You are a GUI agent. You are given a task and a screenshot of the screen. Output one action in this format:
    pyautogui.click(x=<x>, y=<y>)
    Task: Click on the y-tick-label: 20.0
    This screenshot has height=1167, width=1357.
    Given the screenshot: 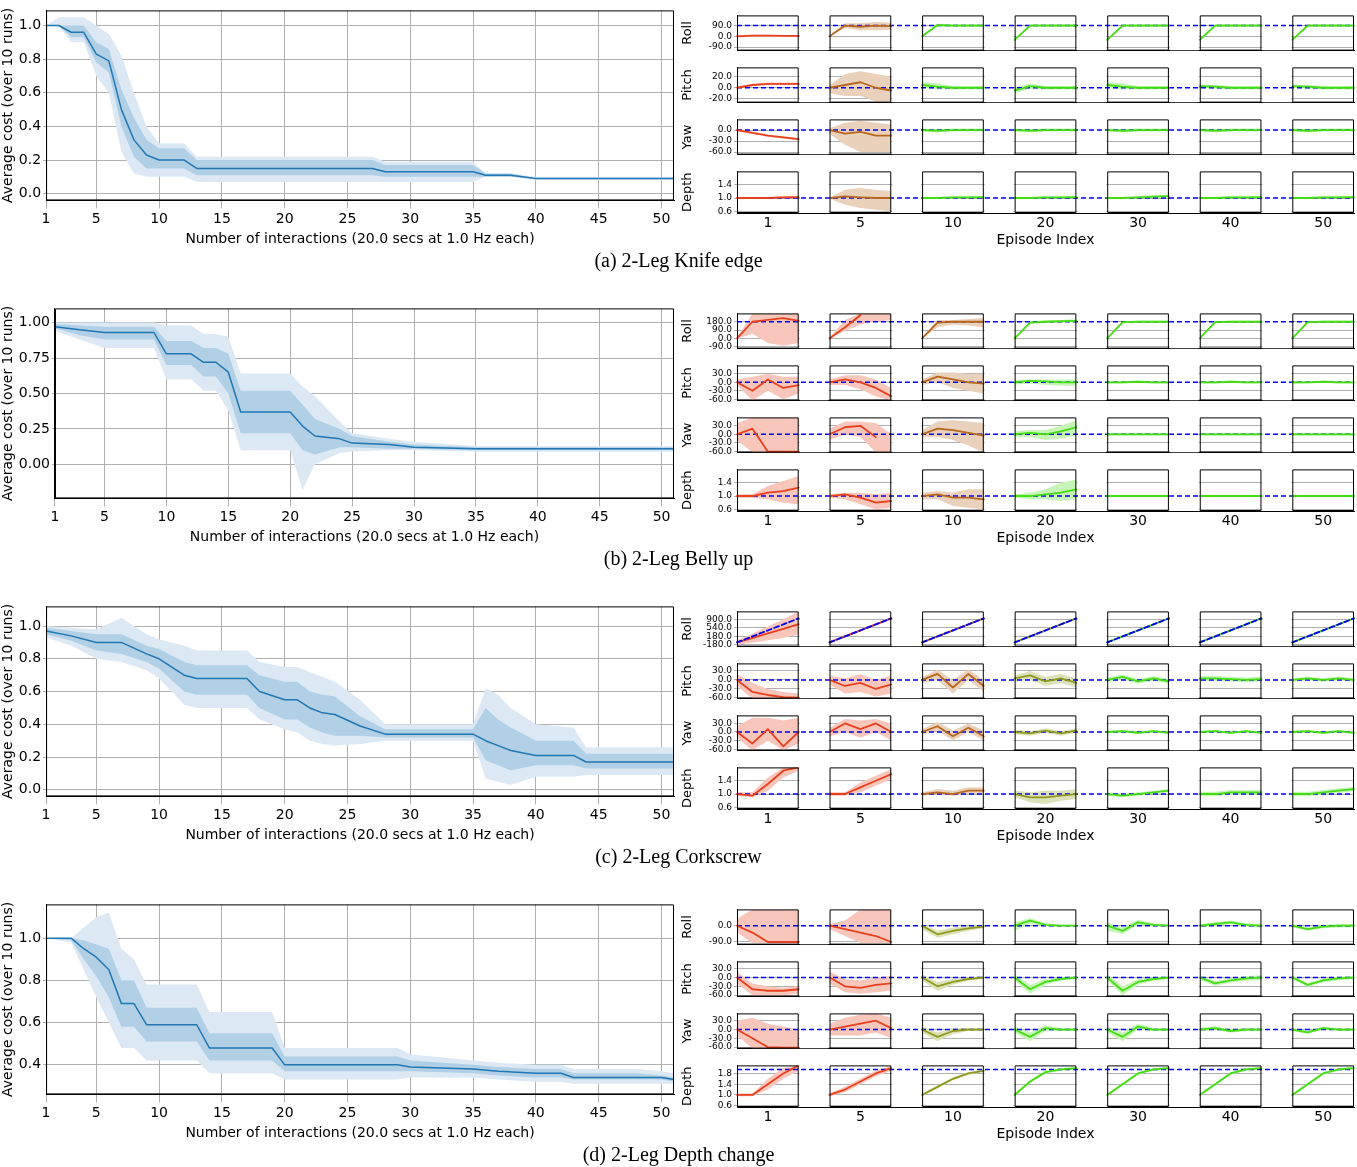 What is the action you would take?
    pyautogui.click(x=722, y=76)
    